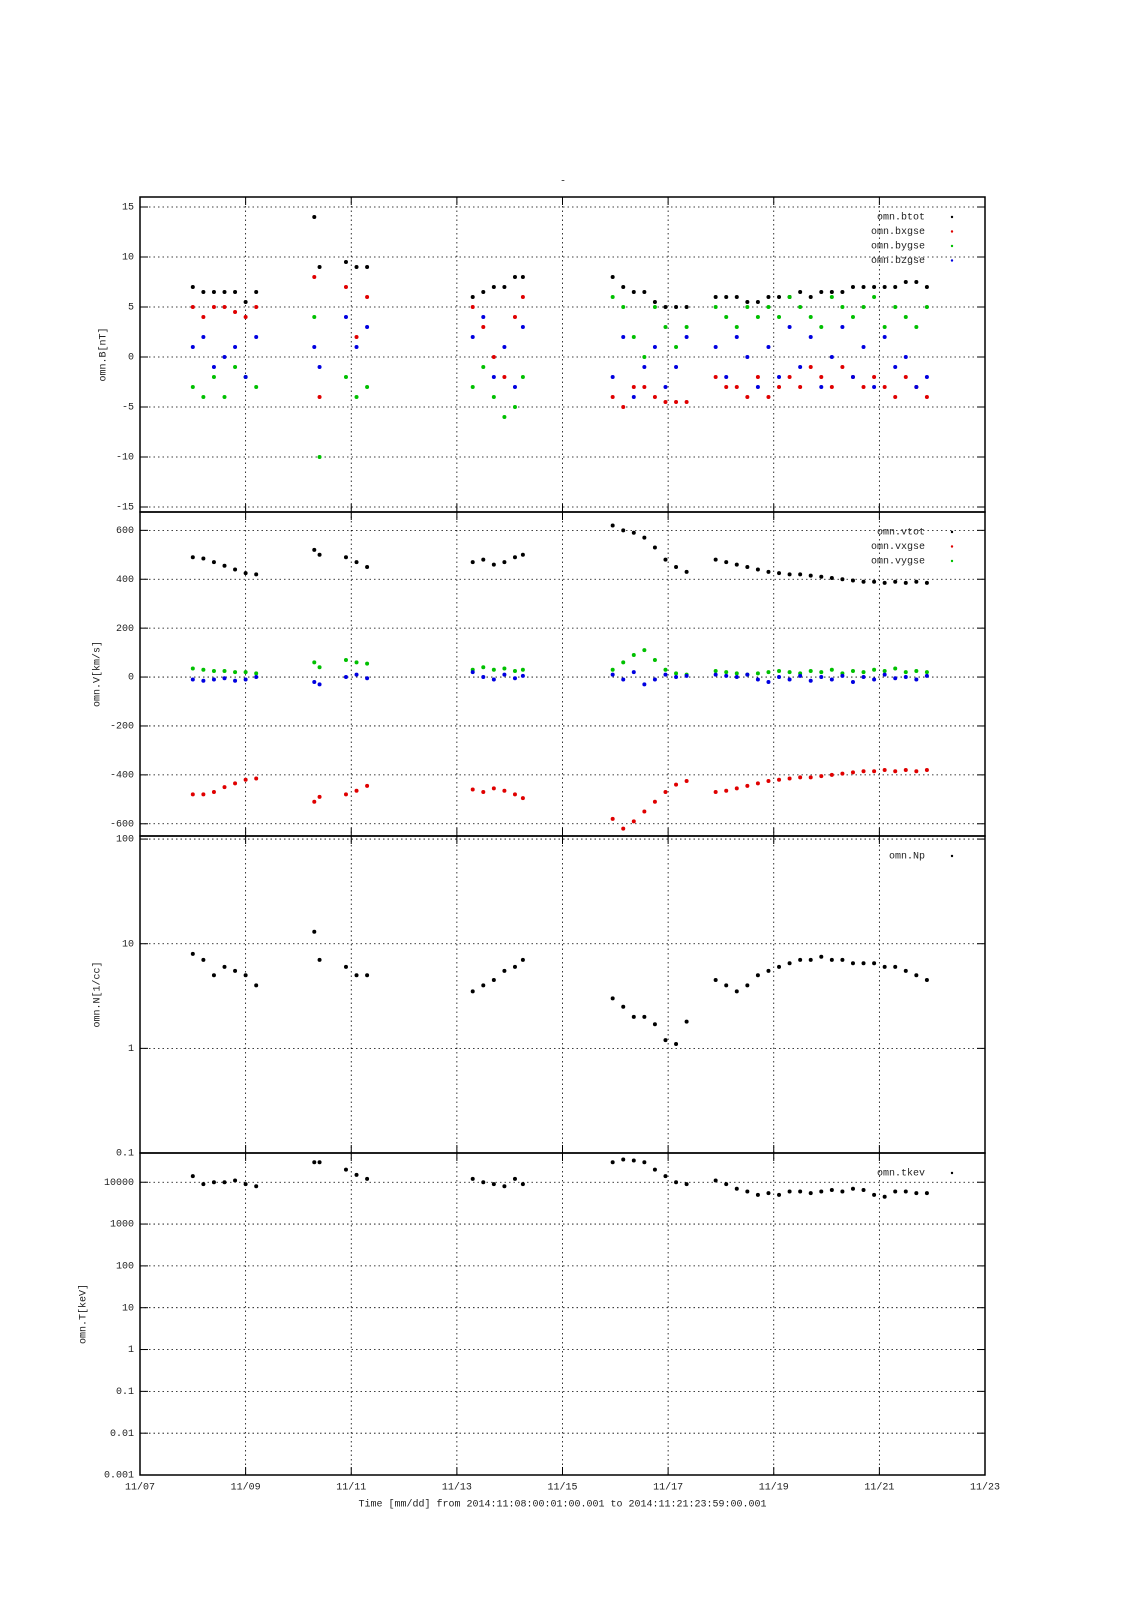 The width and height of the screenshot is (1131, 1600). I want to click on y-axis-label: omn.V[km/s], so click(98, 674).